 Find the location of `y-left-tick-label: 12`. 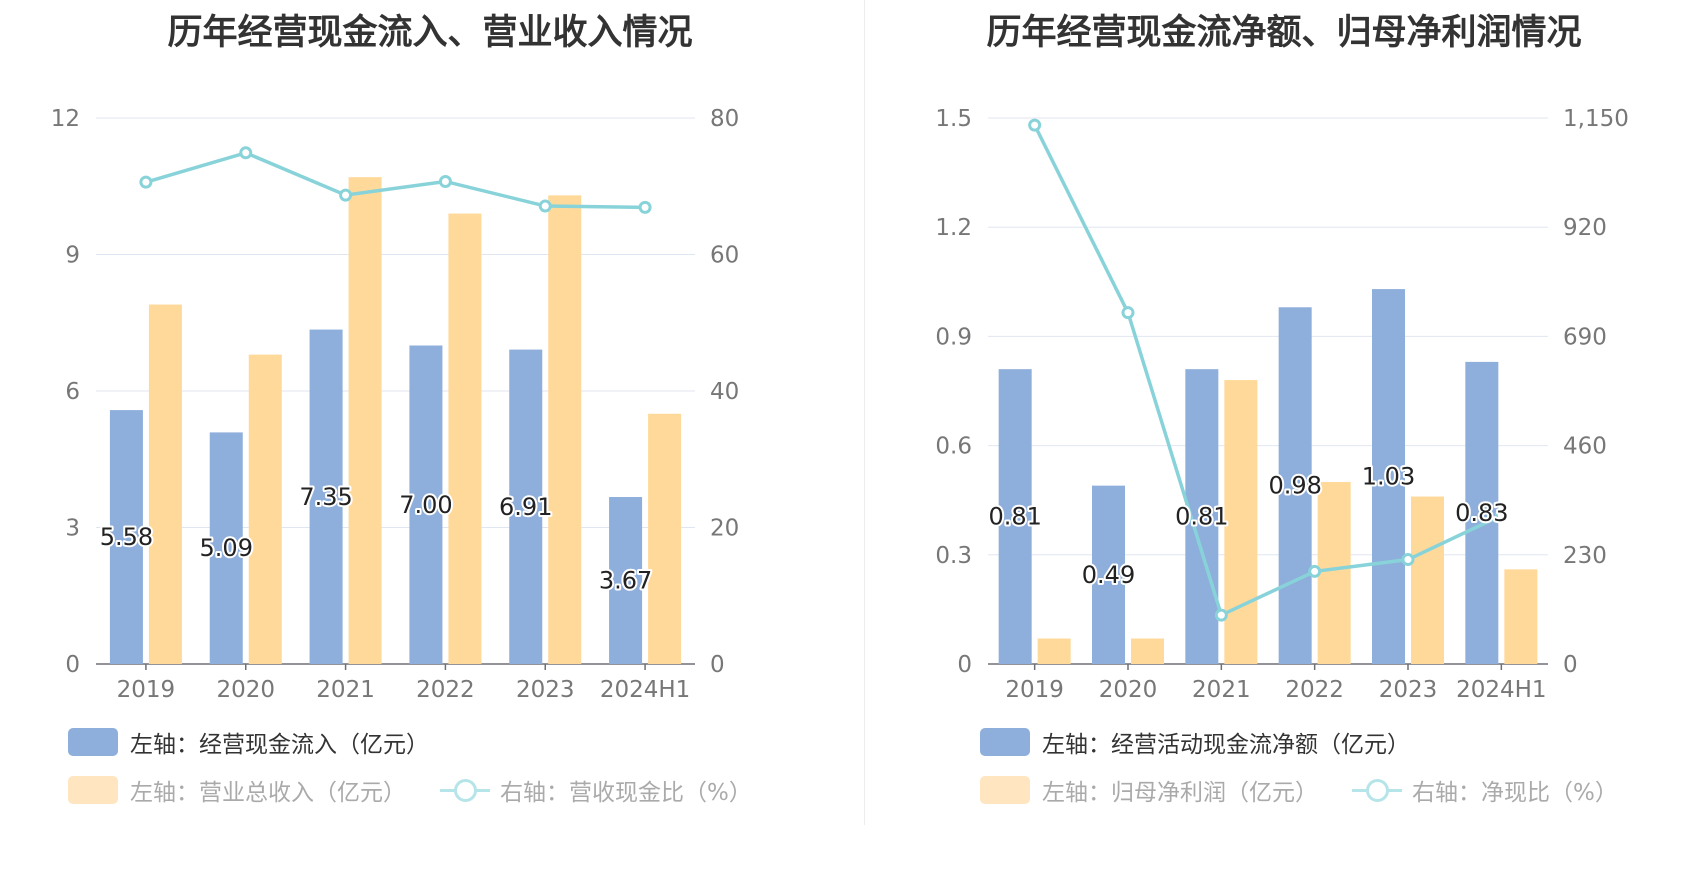

y-left-tick-label: 12 is located at coordinates (65, 119).